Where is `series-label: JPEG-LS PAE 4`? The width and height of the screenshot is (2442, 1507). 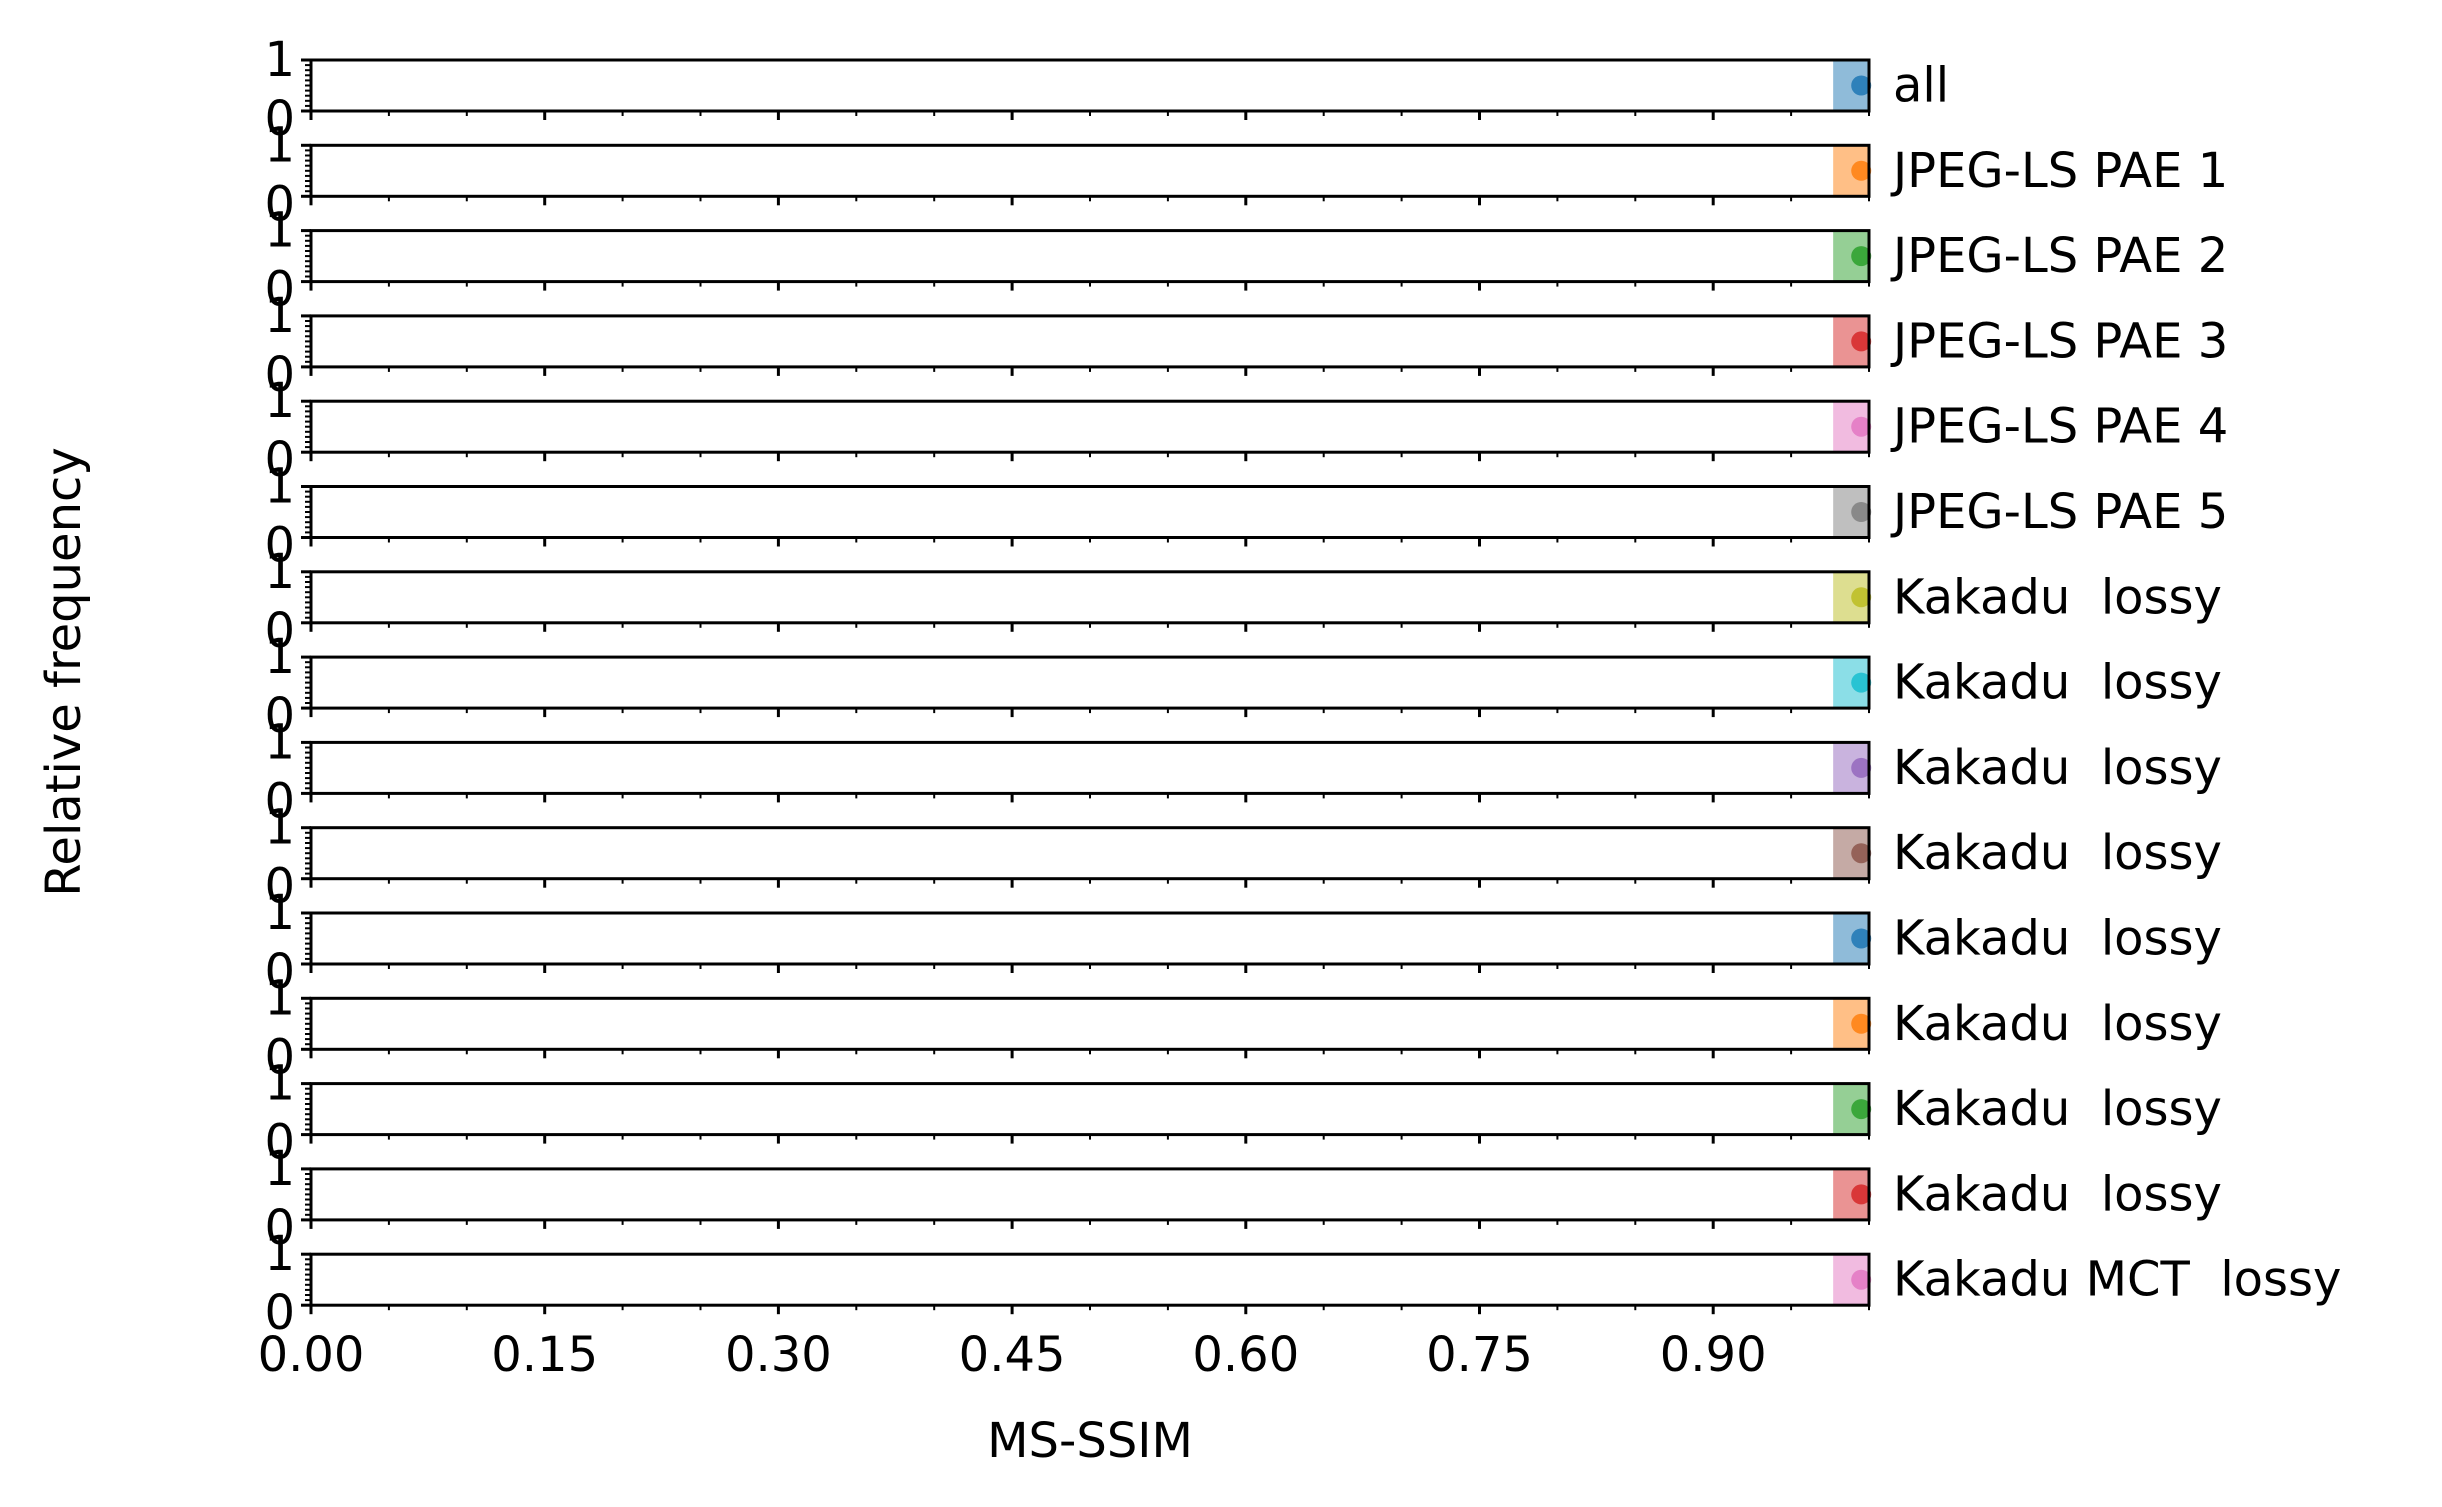 series-label: JPEG-LS PAE 4 is located at coordinates (2059, 427).